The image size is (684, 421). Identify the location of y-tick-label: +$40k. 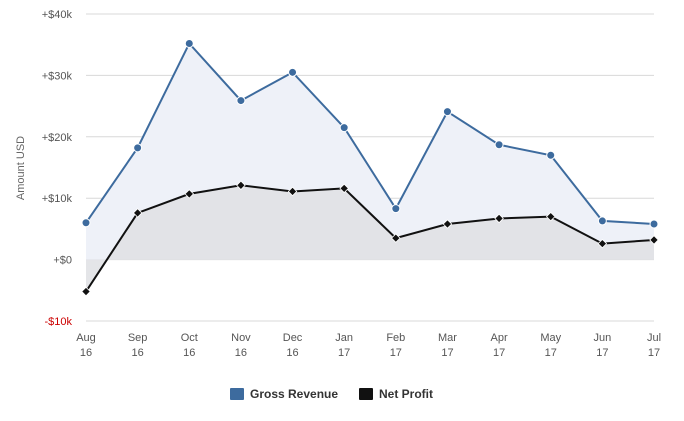
(57, 15).